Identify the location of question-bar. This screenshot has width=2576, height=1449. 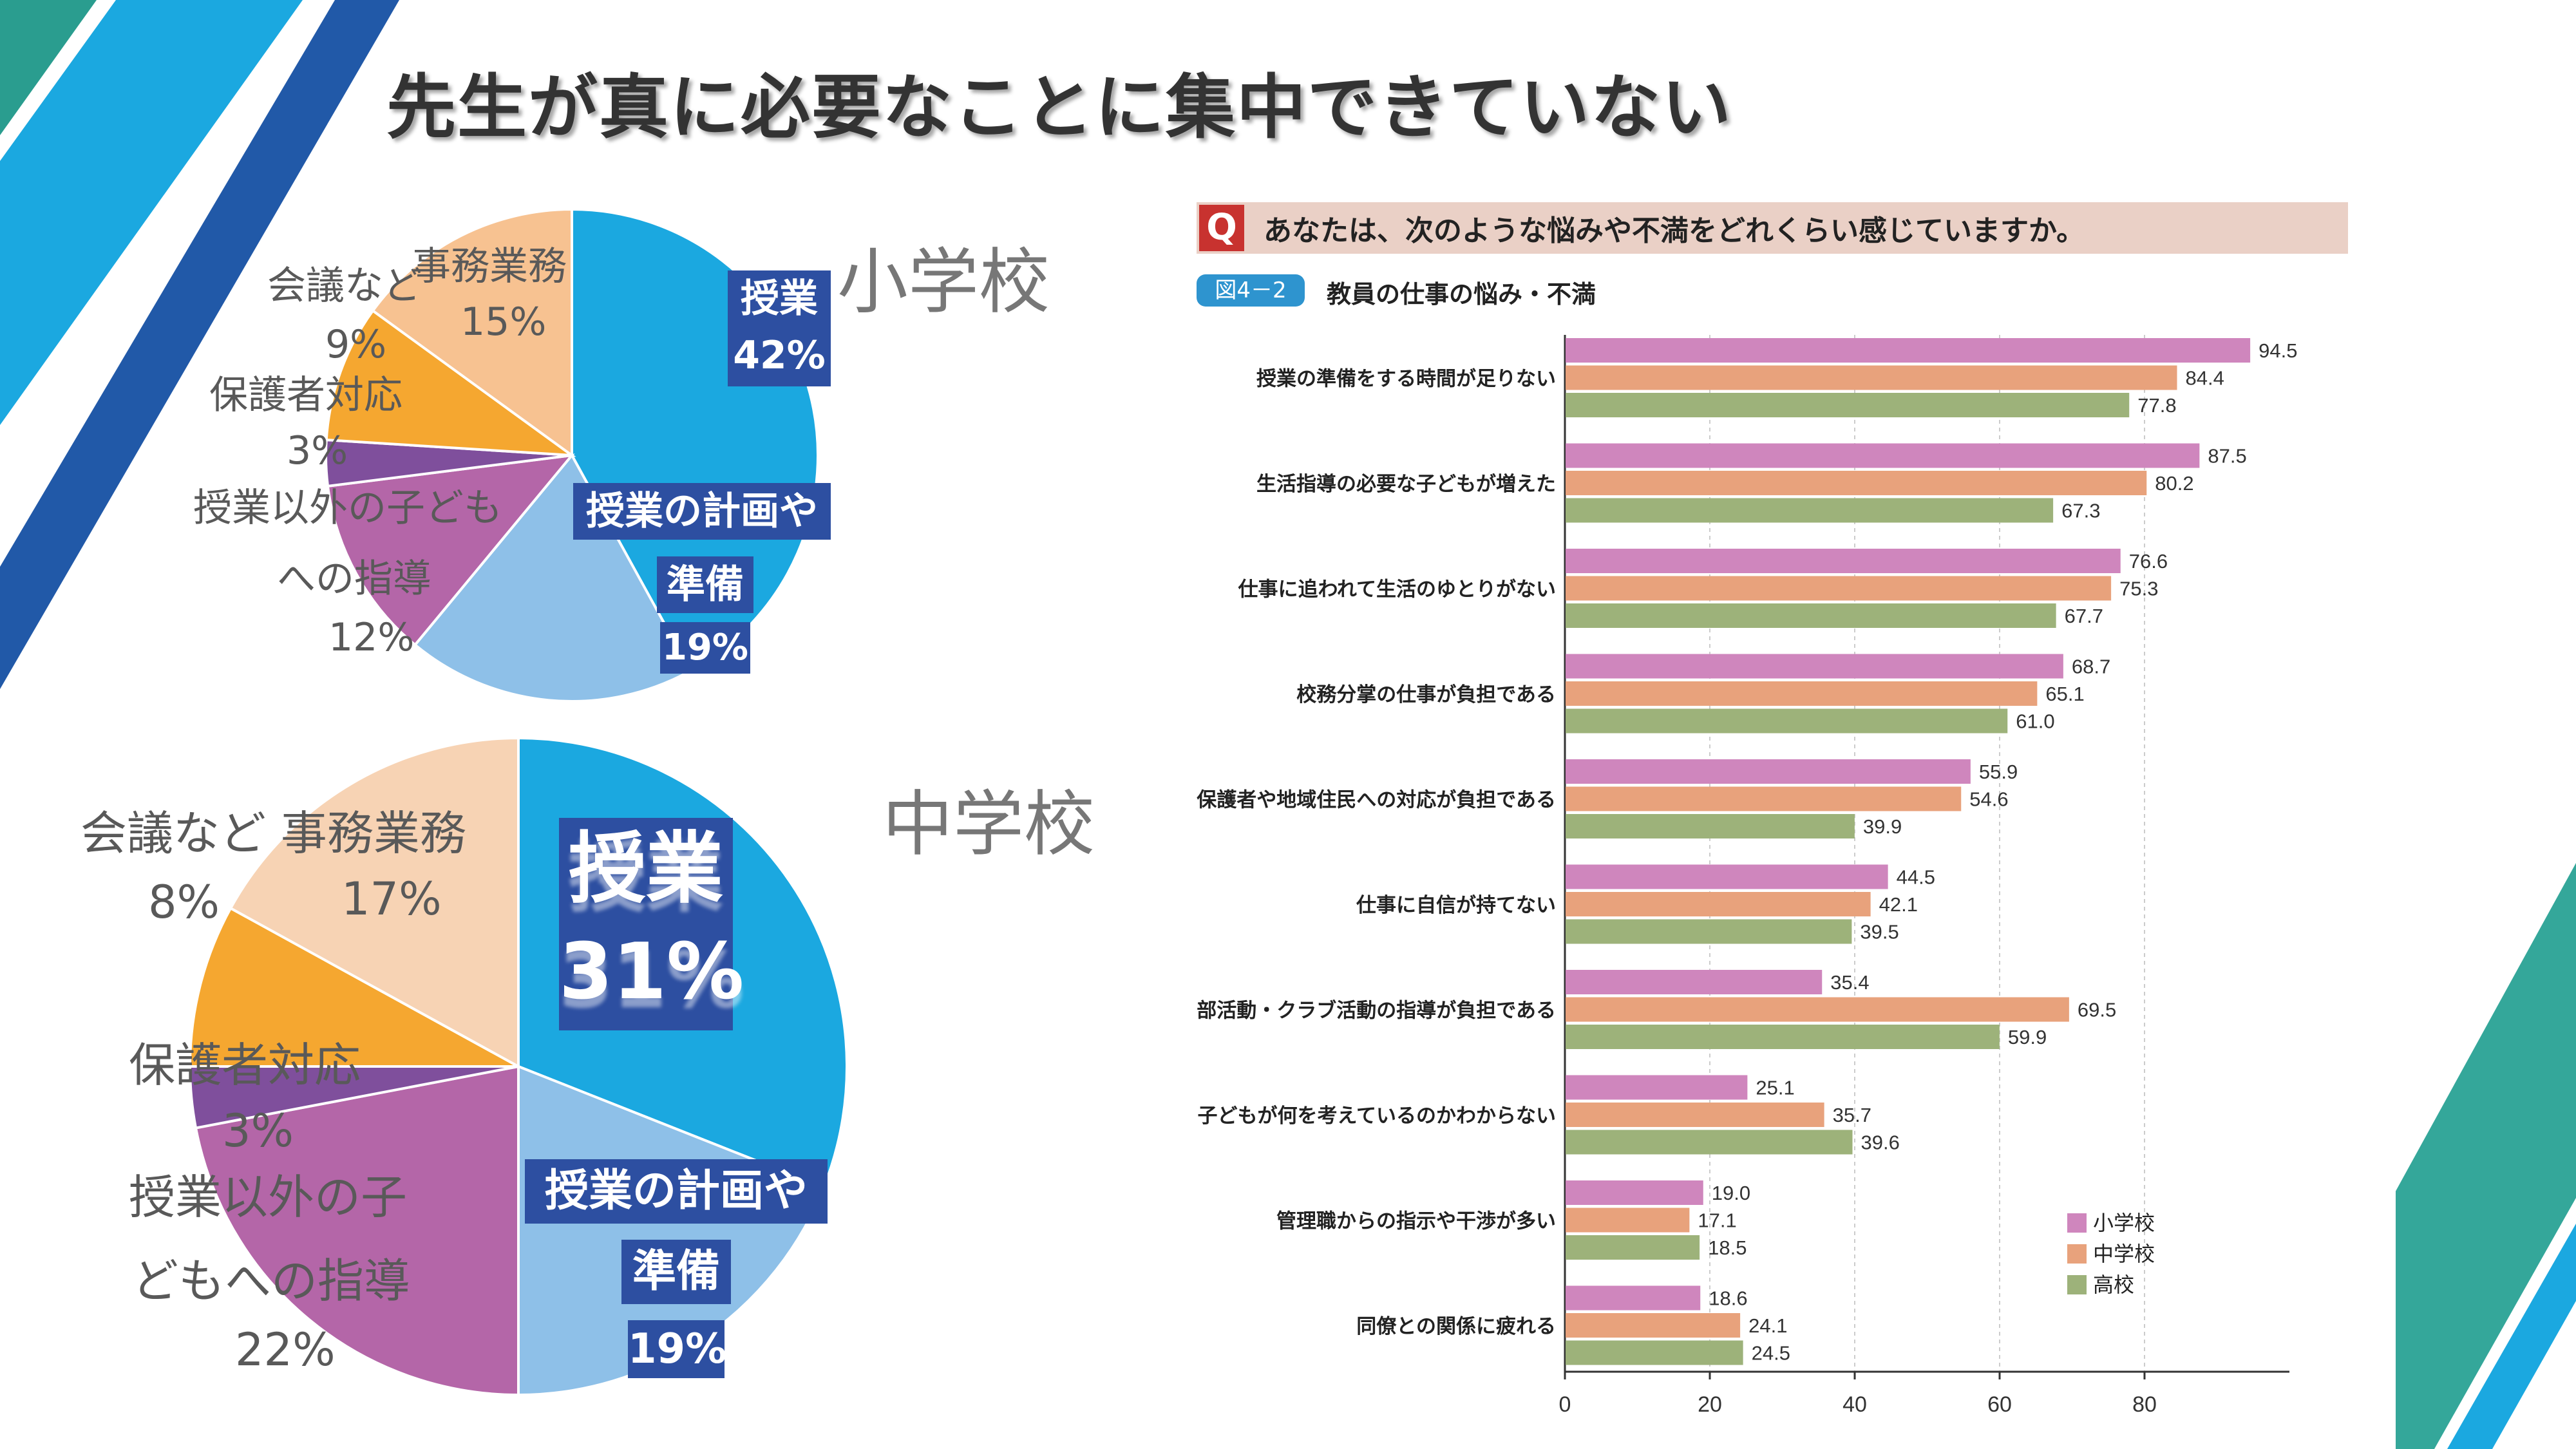
(1772, 228).